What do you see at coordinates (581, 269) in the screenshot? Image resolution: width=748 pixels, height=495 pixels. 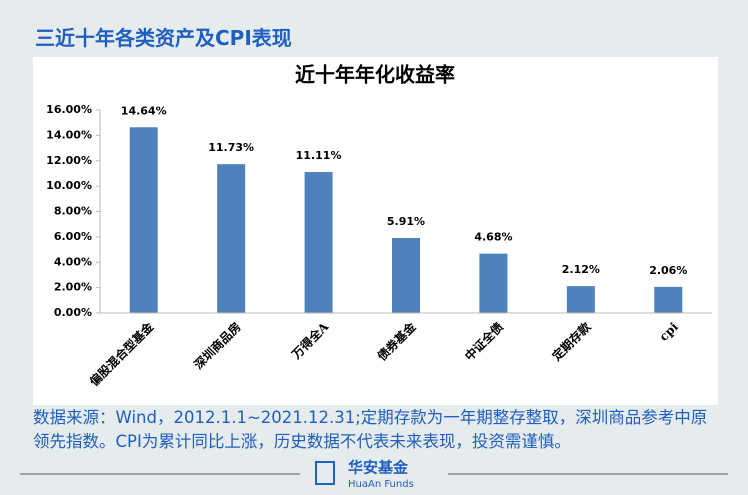 I see `value-label: 2.12%` at bounding box center [581, 269].